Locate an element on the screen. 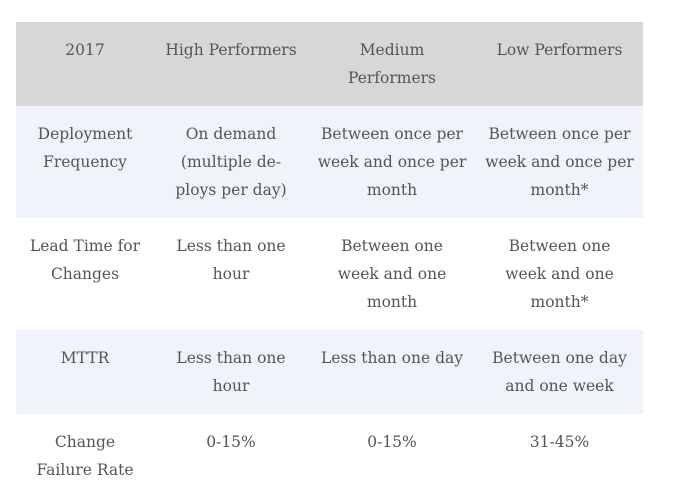  metric-cell: Deployment Frequency is located at coordinates (85, 148).